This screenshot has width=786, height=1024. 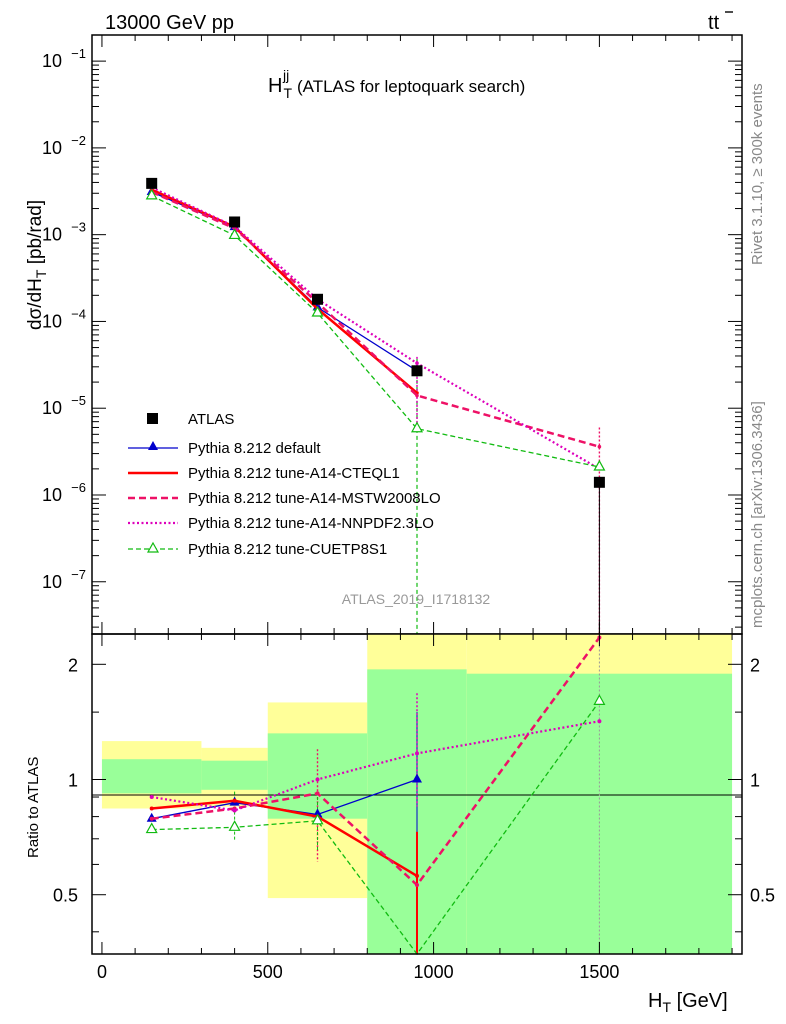 I want to click on header-energy-label: 13000 GeV pp, so click(x=169, y=23).